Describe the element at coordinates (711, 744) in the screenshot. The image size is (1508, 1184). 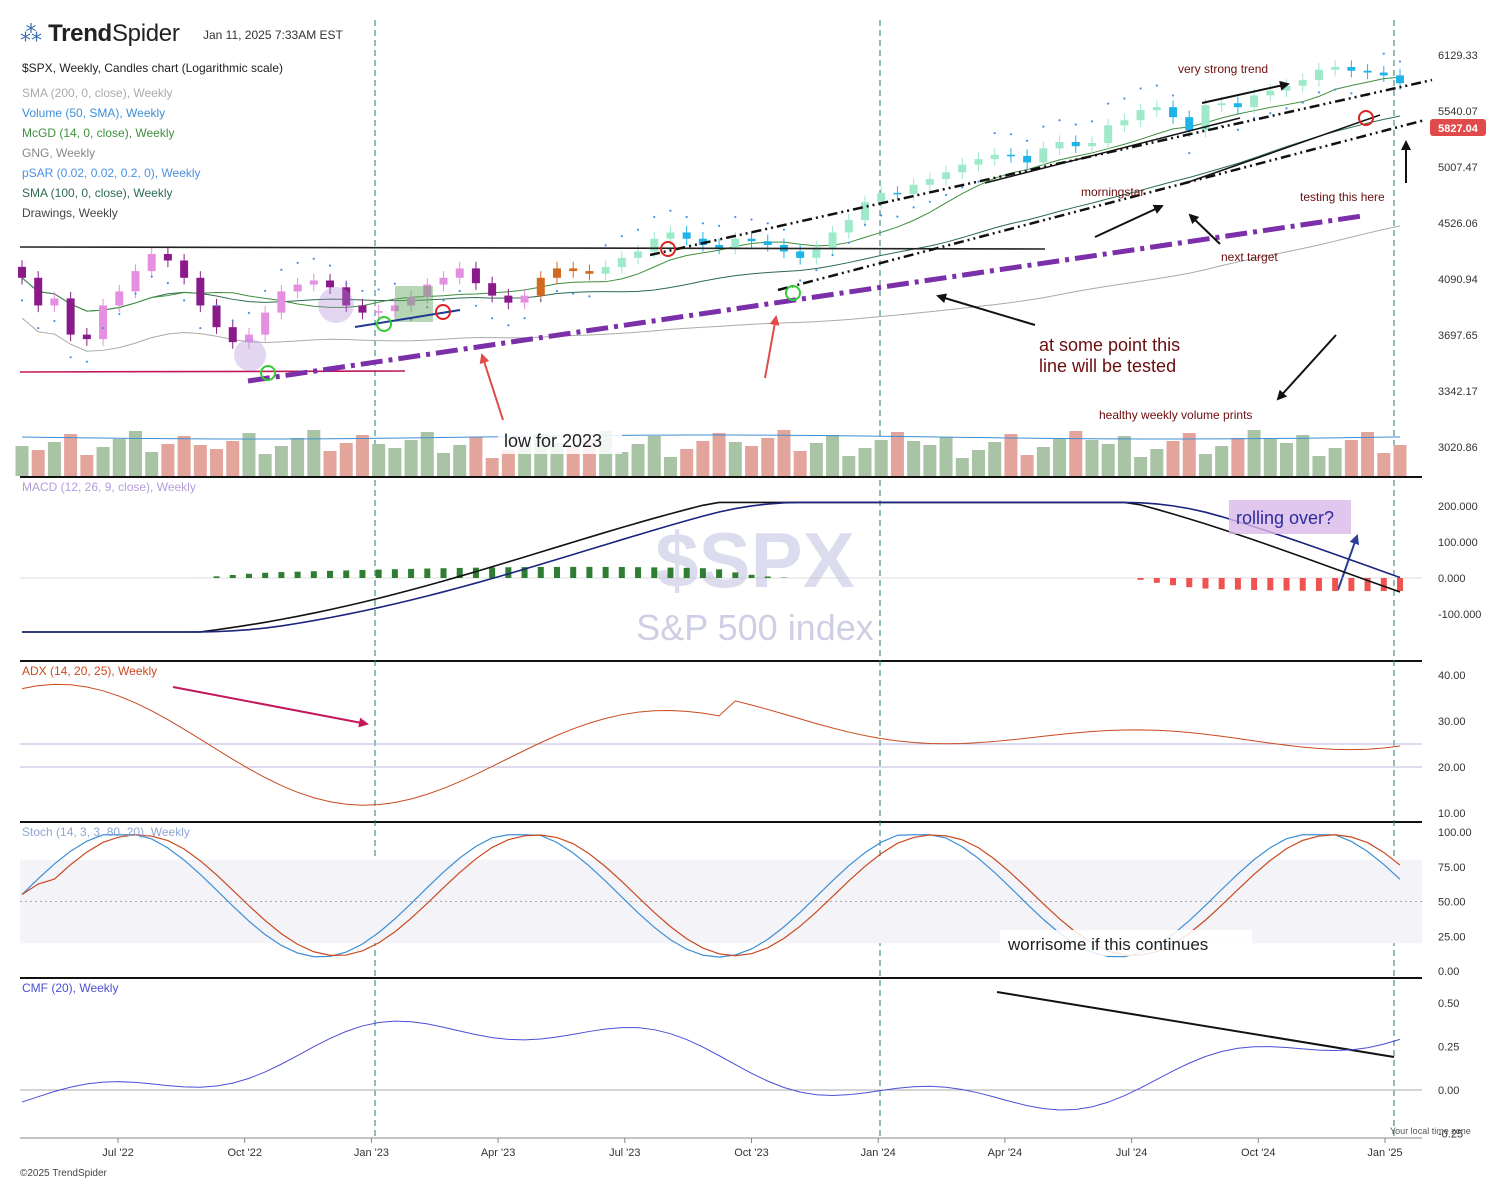
I see `adx-line` at that location.